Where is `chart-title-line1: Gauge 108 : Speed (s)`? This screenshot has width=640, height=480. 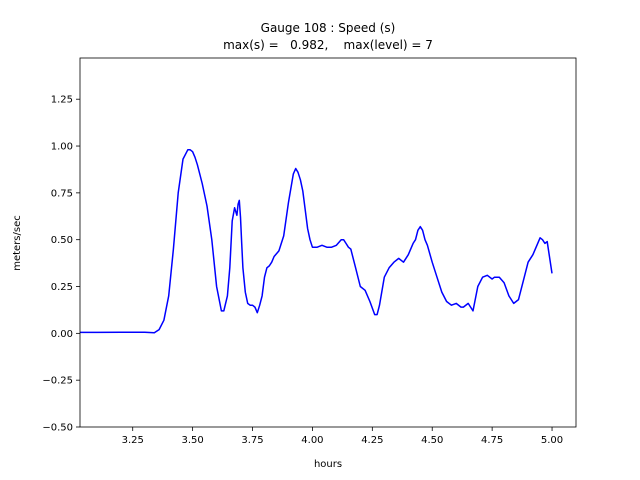 chart-title-line1: Gauge 108 : Speed (s) is located at coordinates (328, 28).